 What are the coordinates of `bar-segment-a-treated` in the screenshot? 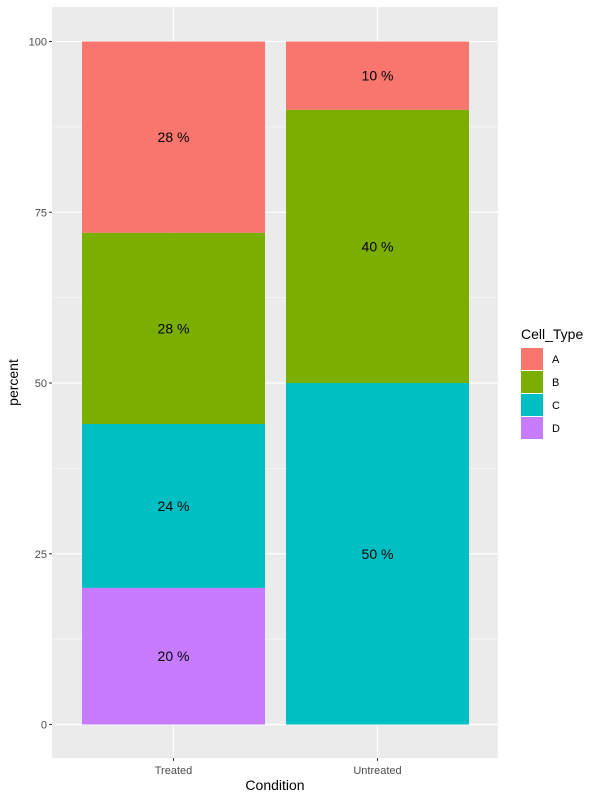 It's located at (173, 137).